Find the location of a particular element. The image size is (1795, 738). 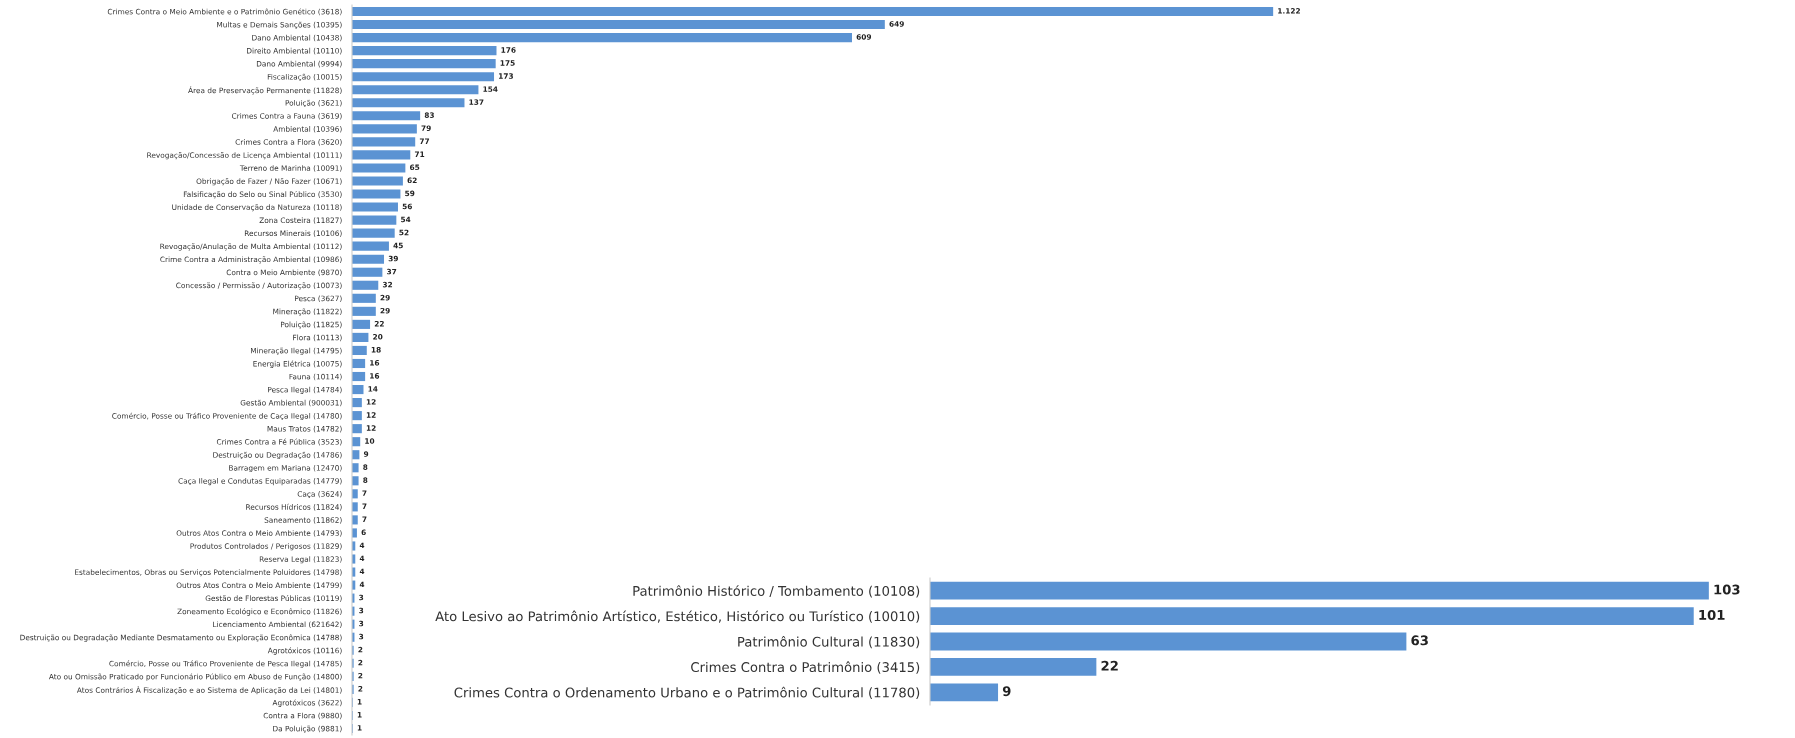

y-tick-label: Patrimônio Cultural (11830) is located at coordinates (829, 642).